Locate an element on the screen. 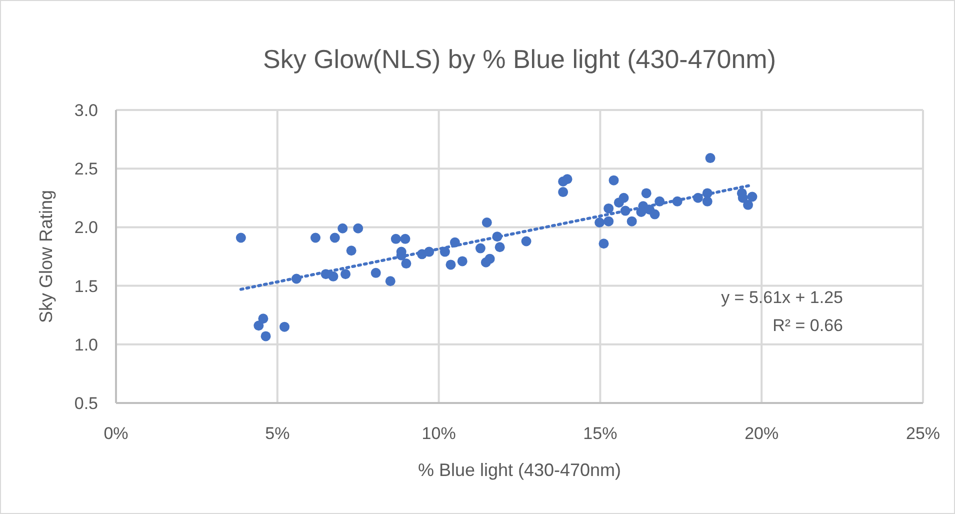  y-tick-label: 1.0 is located at coordinates (86, 344).